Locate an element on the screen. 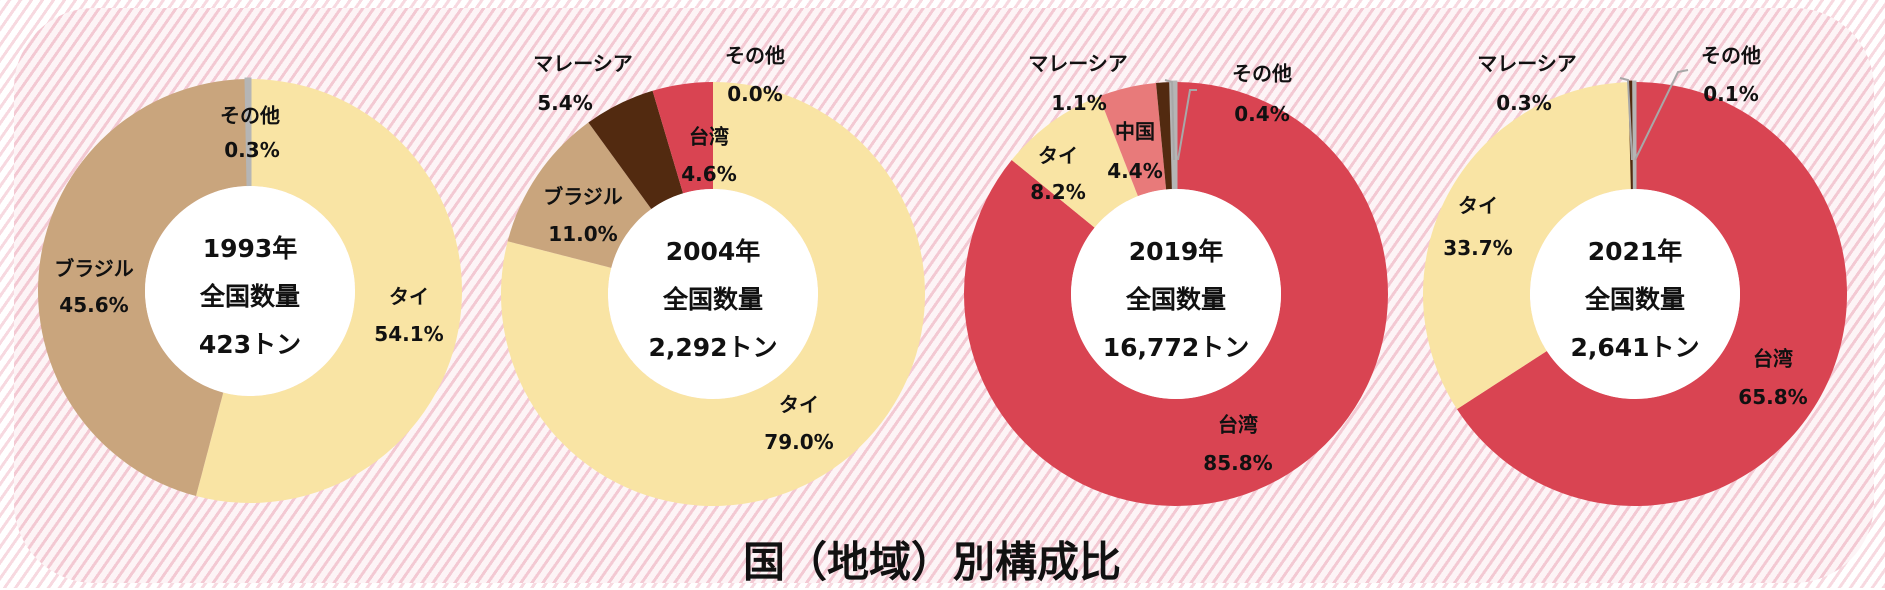 The image size is (1885, 590). slice-value-label: 11.0% is located at coordinates (583, 234).